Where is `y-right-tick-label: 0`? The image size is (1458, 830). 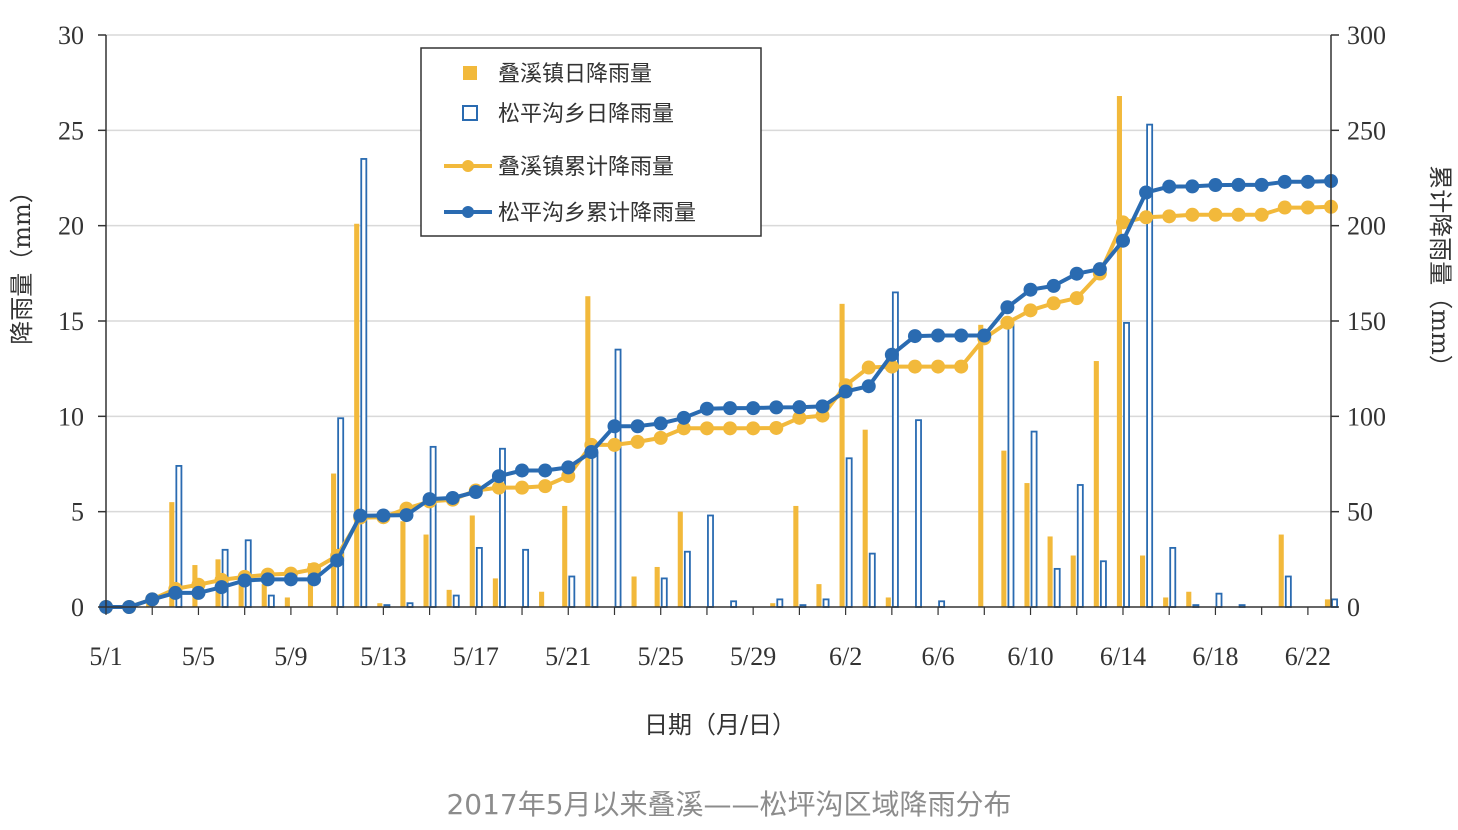 y-right-tick-label: 0 is located at coordinates (1353, 607).